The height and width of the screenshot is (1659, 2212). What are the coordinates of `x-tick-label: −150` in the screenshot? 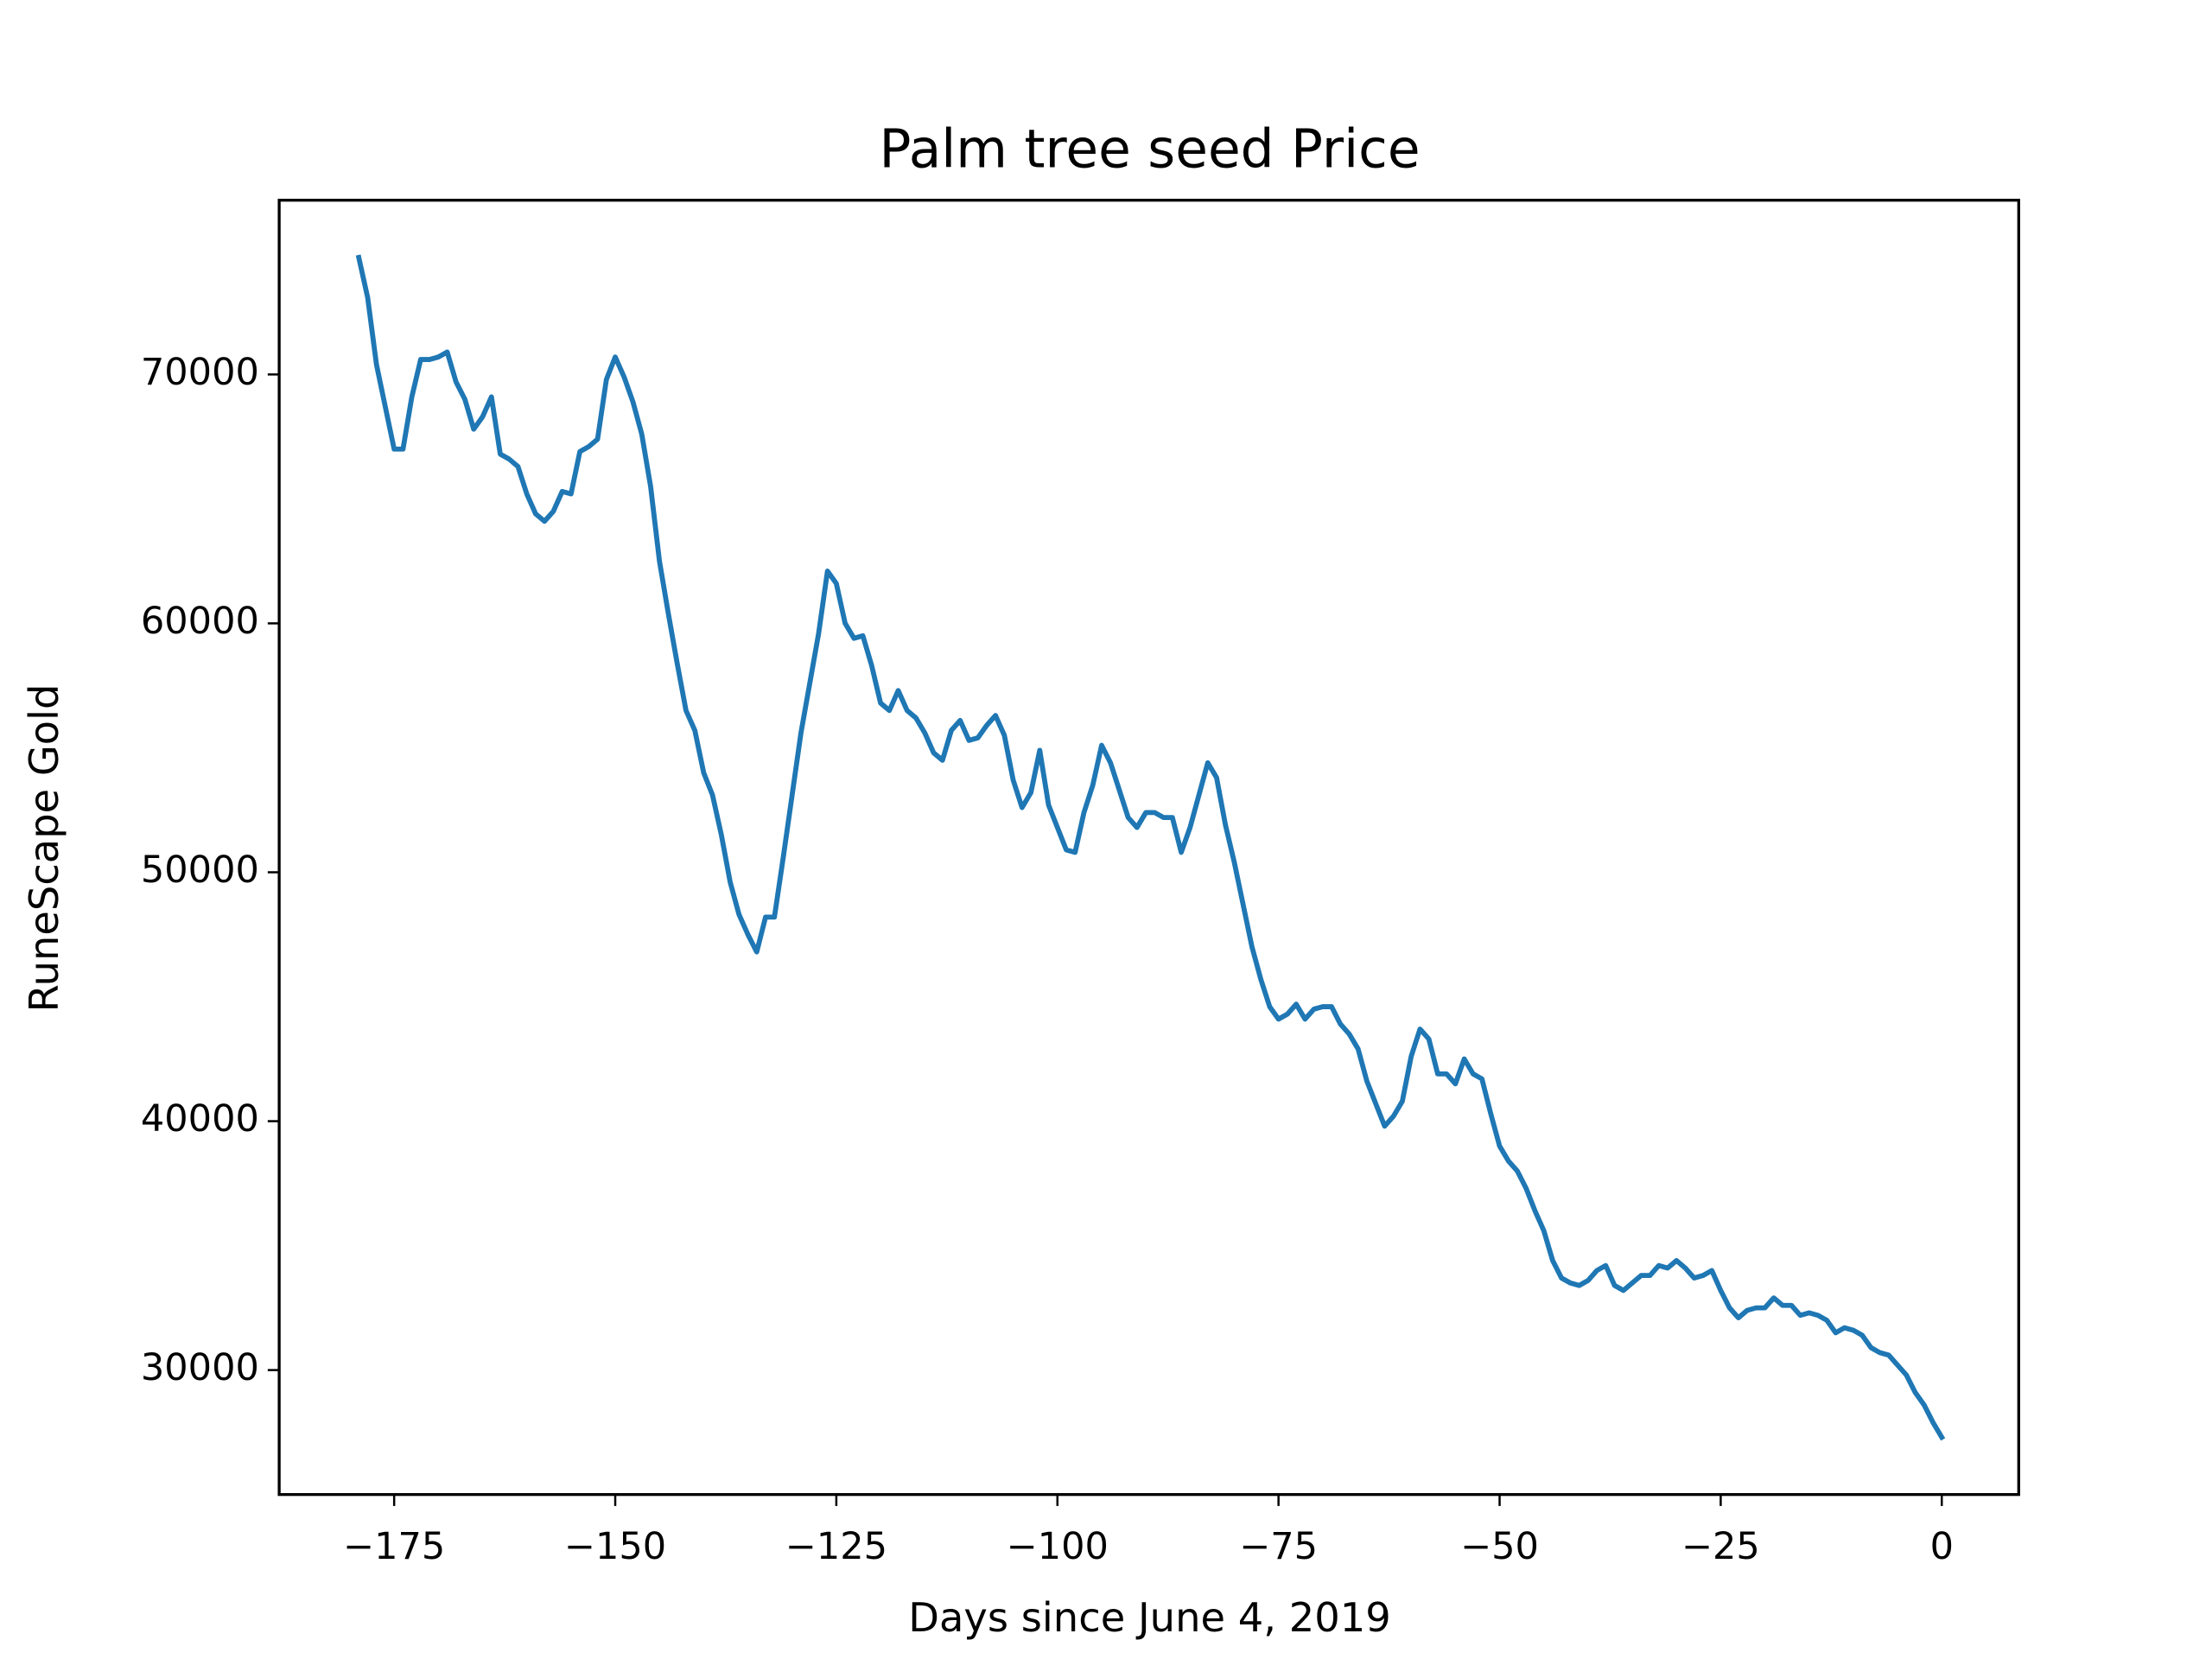 It's located at (615, 1546).